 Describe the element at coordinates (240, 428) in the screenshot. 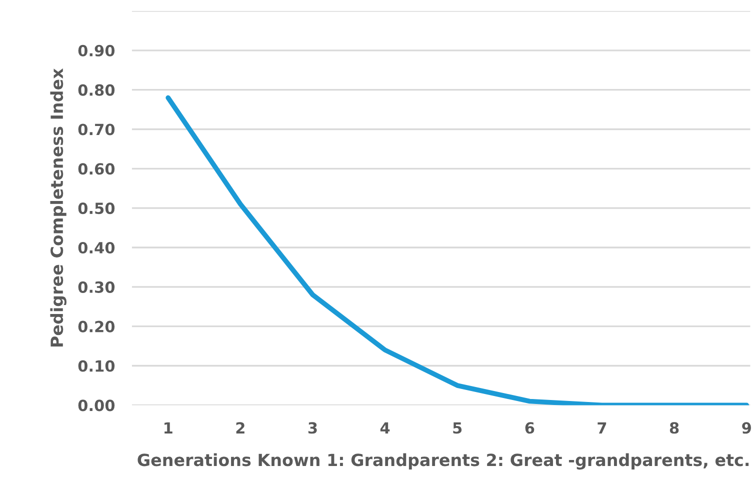

I see `x-tick-label: 2` at that location.